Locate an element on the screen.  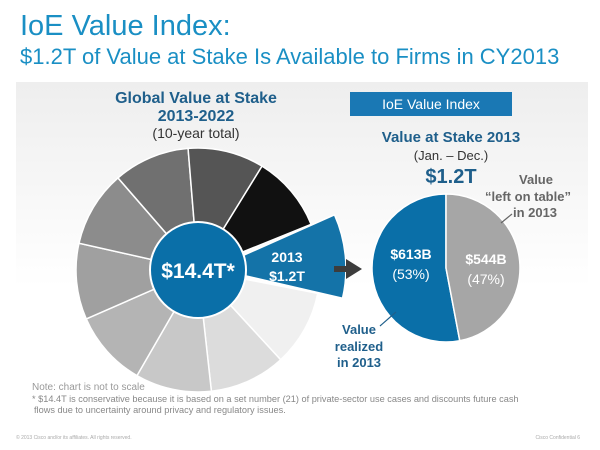
center-value-label: $14.4T* is located at coordinates (198, 271).